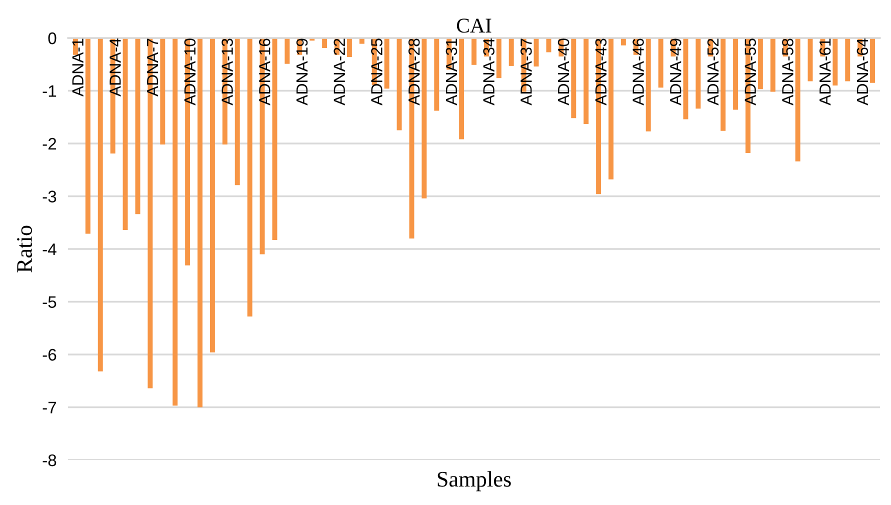 This screenshot has height=505, width=891. Describe the element at coordinates (49, 408) in the screenshot. I see `y-tick-label: -7` at that location.